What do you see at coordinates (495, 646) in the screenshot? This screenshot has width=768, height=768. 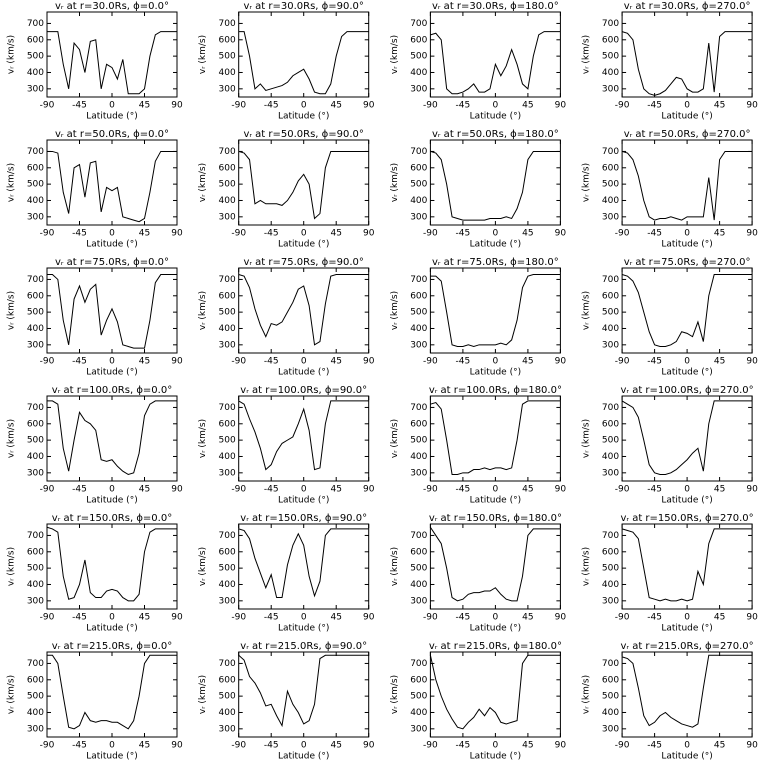 I see `subplot-title: vᵣ at r=215.0Rs, ϕ=180.0°` at bounding box center [495, 646].